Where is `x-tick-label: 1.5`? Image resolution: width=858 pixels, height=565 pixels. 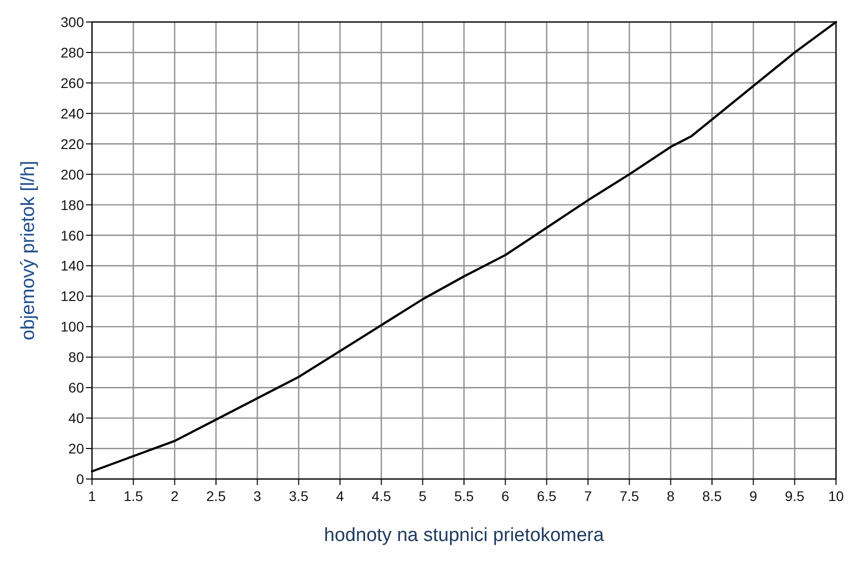
x-tick-label: 1.5 is located at coordinates (134, 496).